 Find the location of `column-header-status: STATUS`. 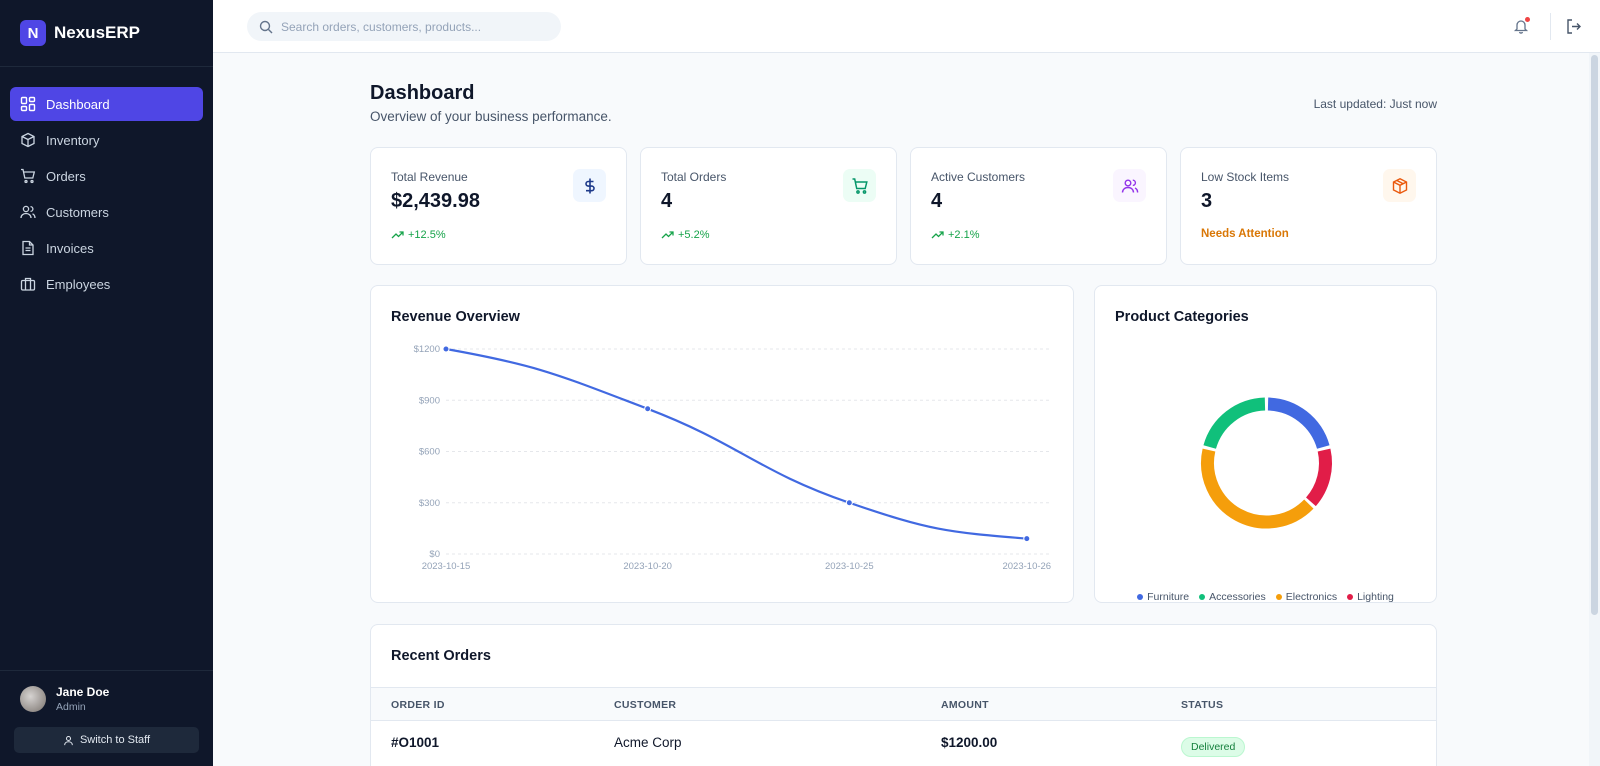

column-header-status: STATUS is located at coordinates (1202, 705).